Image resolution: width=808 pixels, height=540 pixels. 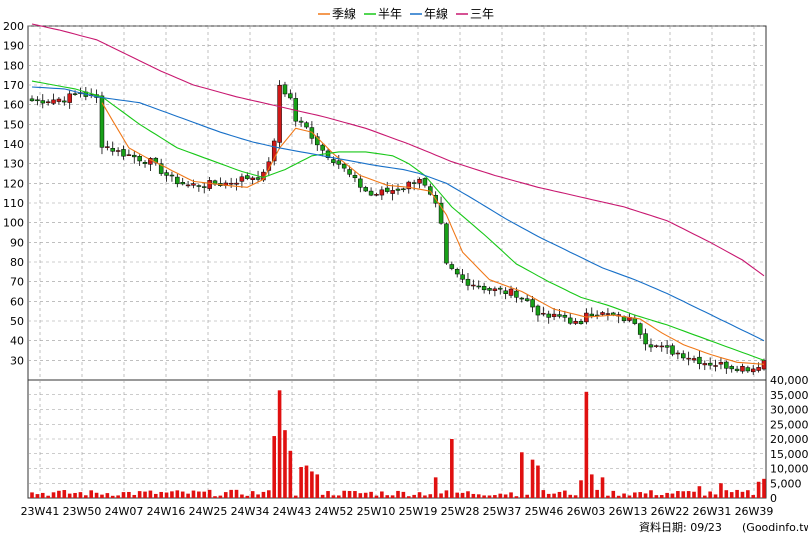 What do you see at coordinates (460, 511) in the screenshot?
I see `x-tick-label: 25W28` at bounding box center [460, 511].